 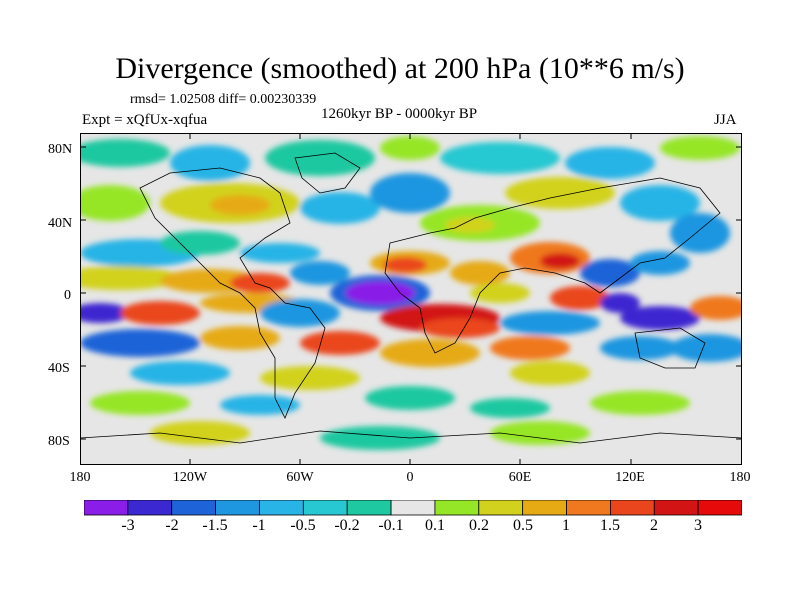 I want to click on colorbar-label: -3, so click(x=128, y=525).